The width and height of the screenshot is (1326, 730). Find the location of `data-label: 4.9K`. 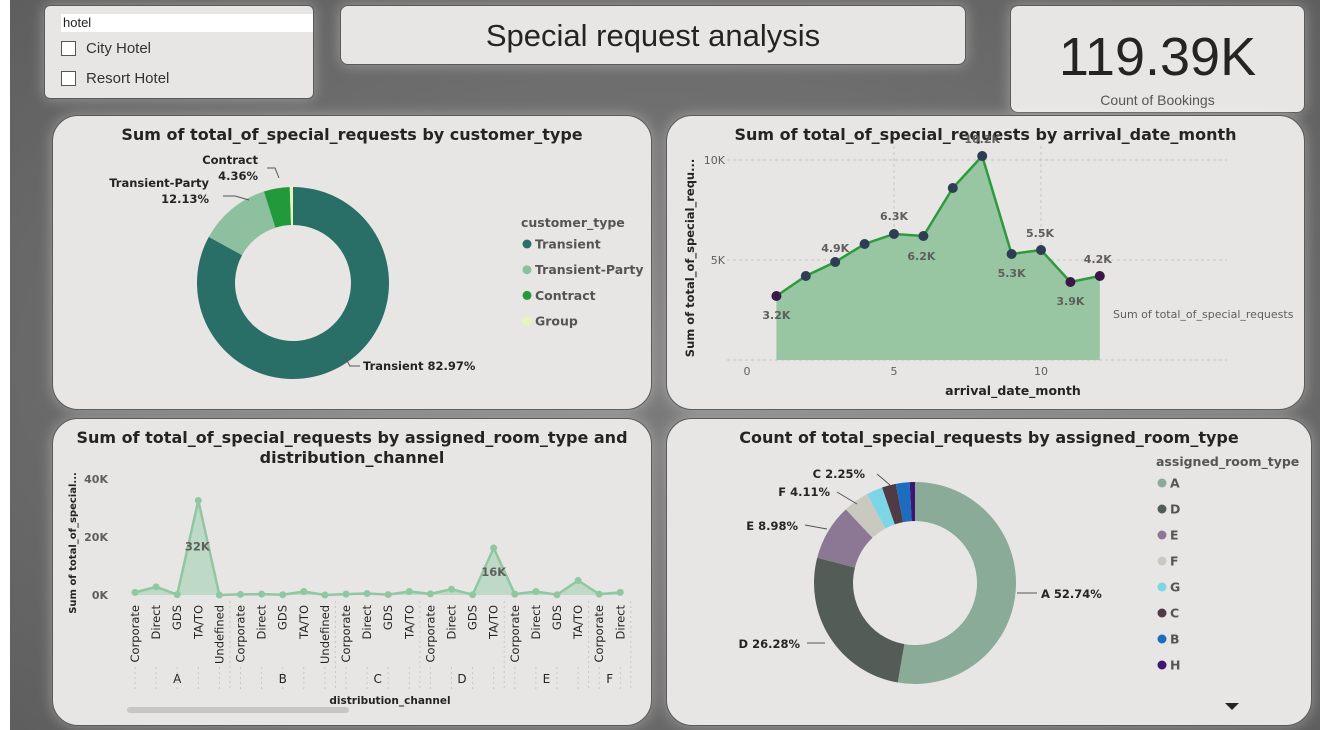

data-label: 4.9K is located at coordinates (835, 248).